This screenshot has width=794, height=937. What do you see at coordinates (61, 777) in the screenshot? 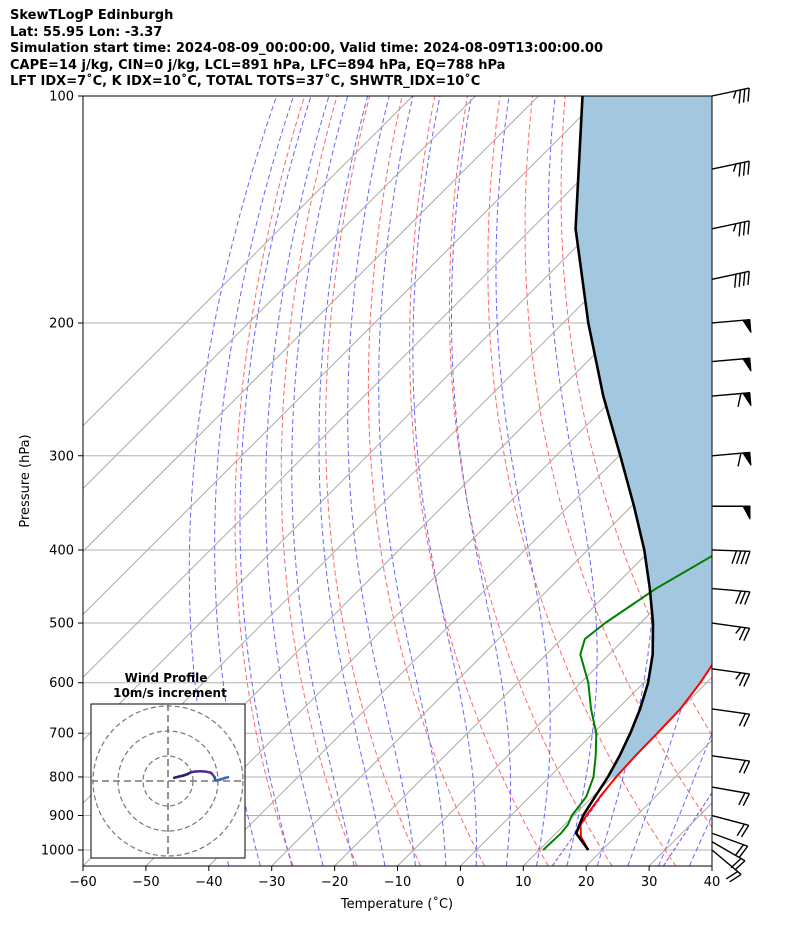
I see `y-tick-label: 800` at bounding box center [61, 777].